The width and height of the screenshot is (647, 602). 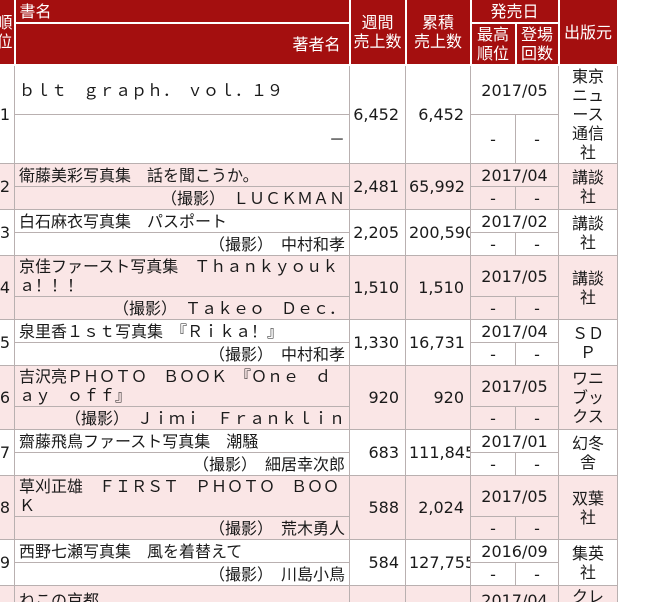 I want to click on weekly-sales-cell: 920, so click(x=377, y=397).